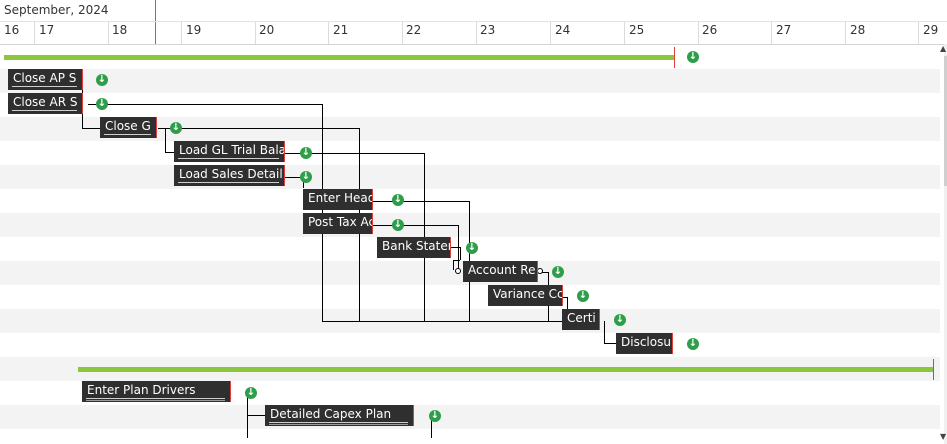  What do you see at coordinates (194, 30) in the screenshot?
I see `day-label: 19` at bounding box center [194, 30].